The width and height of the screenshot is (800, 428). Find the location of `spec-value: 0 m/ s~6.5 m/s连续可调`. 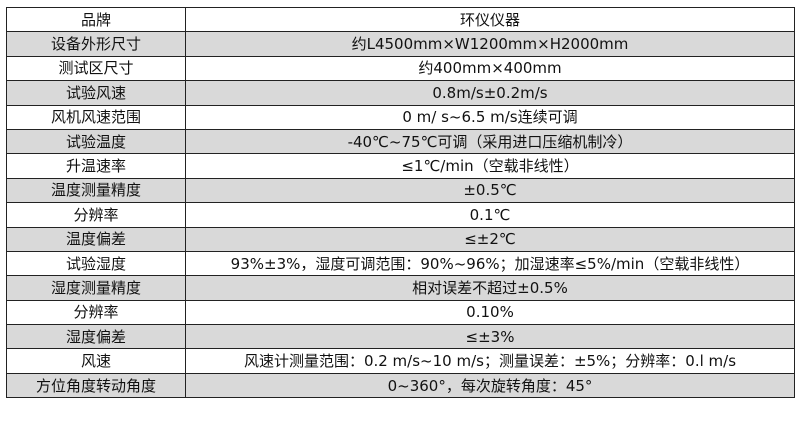

spec-value: 0 m/ s~6.5 m/s连续可调 is located at coordinates (490, 117).